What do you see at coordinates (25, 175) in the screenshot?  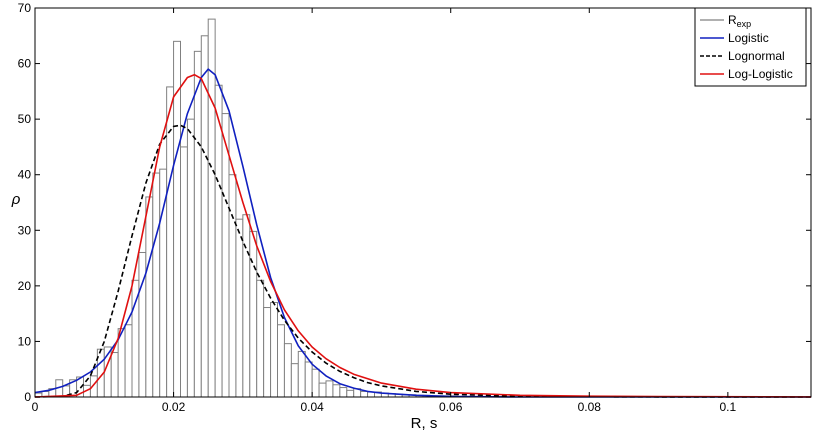 I see `y-tick-label: 40` at bounding box center [25, 175].